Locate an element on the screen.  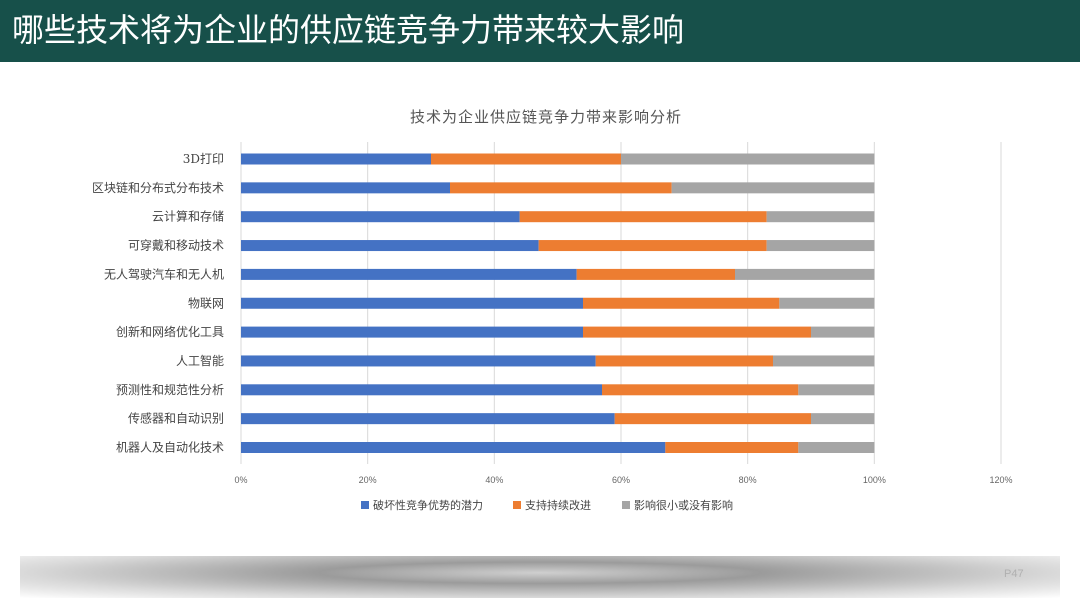
slide-footer-shadow is located at coordinates (540, 577).